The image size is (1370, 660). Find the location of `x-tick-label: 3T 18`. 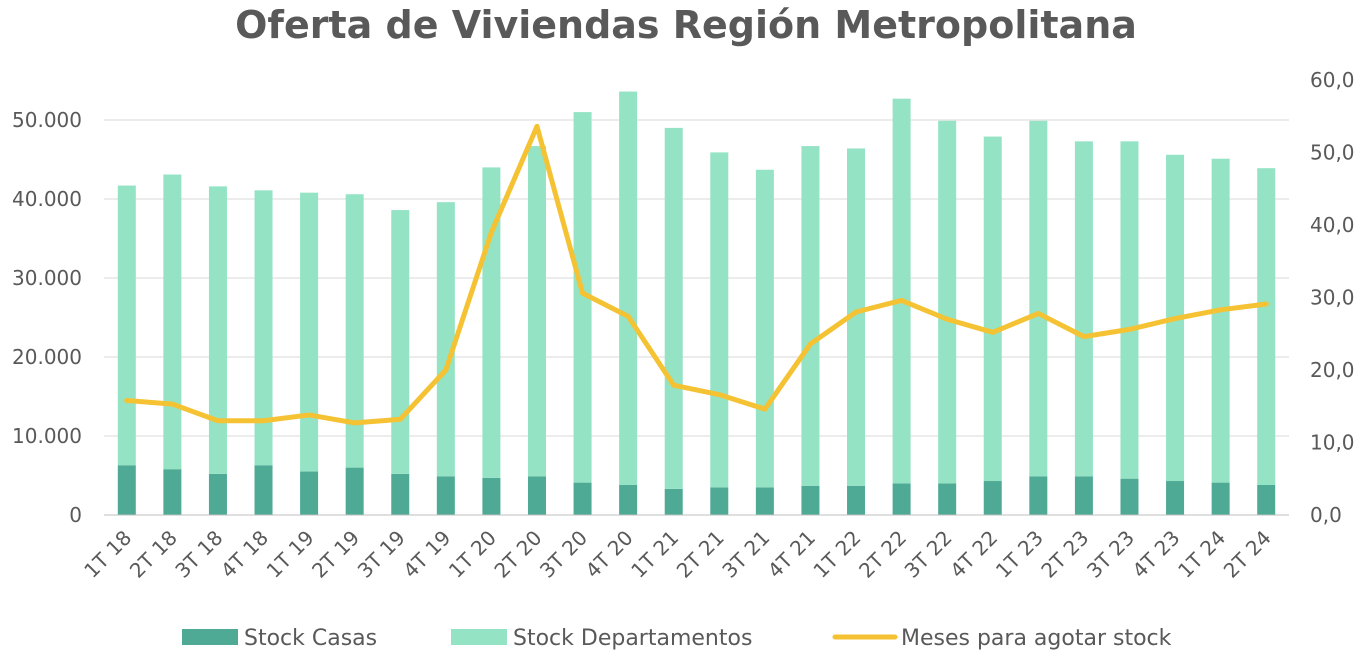

x-tick-label: 3T 18 is located at coordinates (198, 554).